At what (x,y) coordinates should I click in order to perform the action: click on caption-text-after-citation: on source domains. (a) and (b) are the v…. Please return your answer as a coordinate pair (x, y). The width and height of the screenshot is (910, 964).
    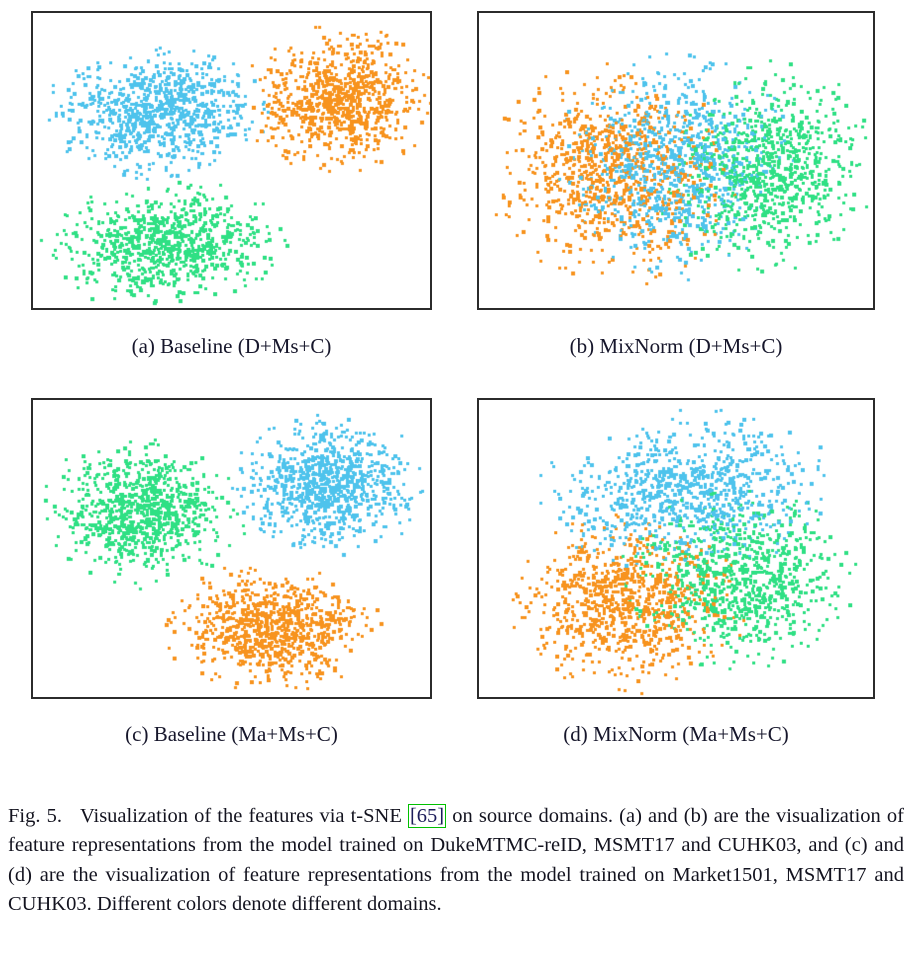
    Looking at the image, I should click on (456, 860).